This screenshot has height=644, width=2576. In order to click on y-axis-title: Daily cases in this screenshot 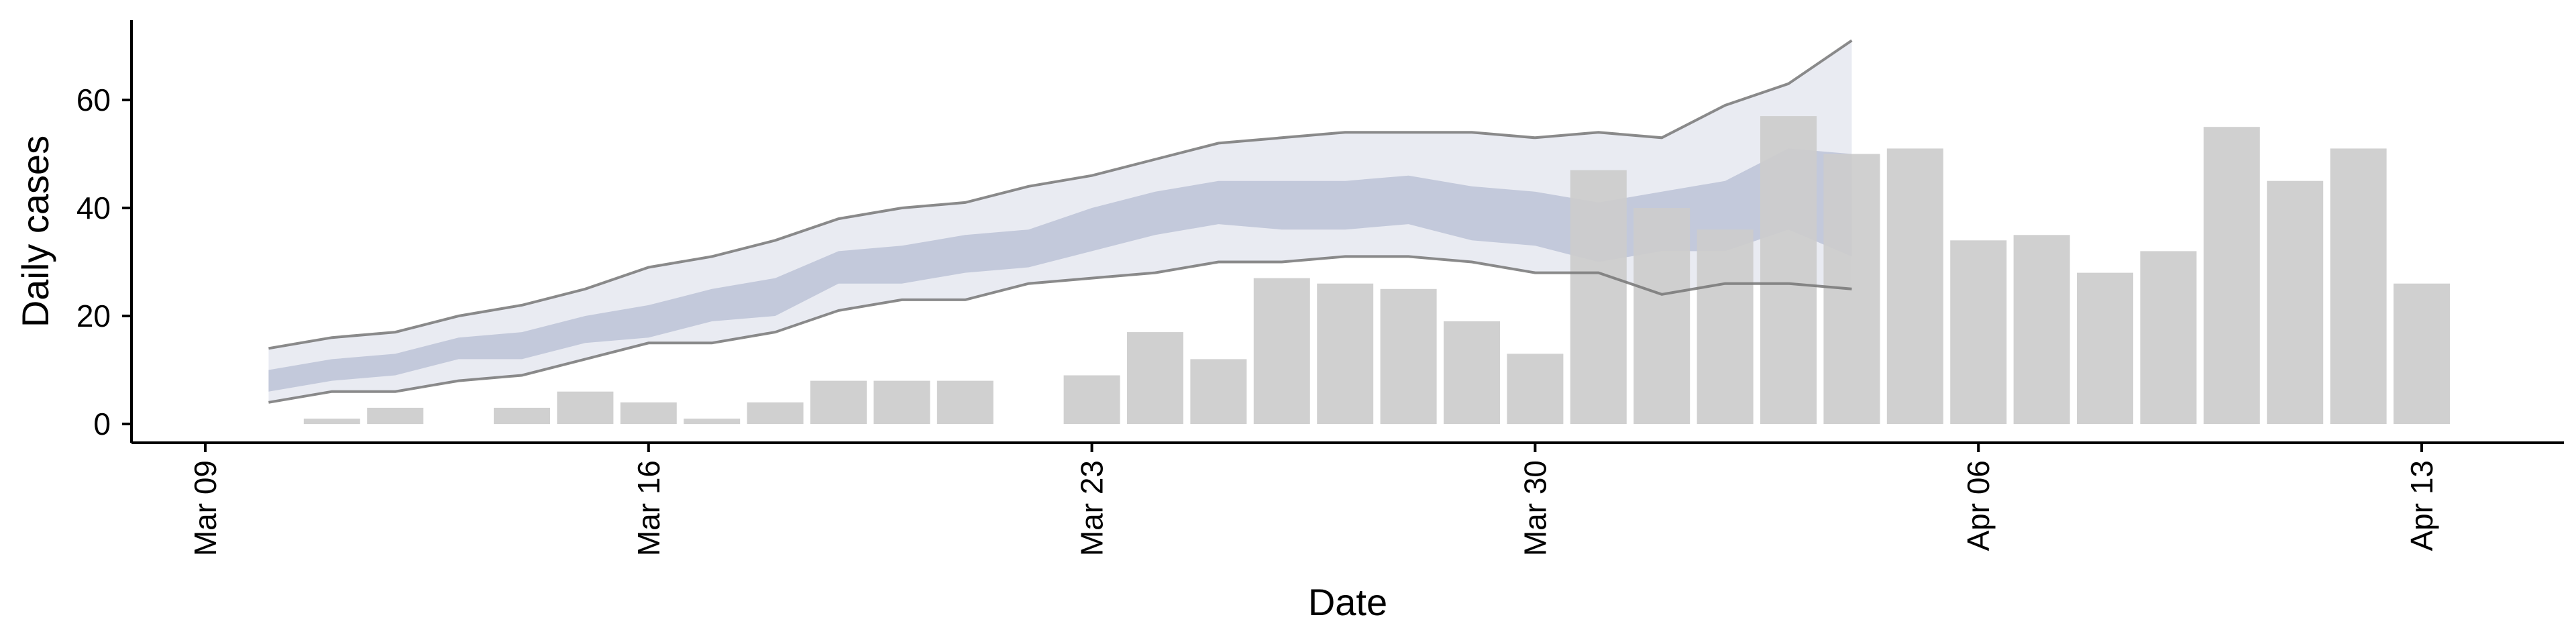, I will do `click(35, 231)`.